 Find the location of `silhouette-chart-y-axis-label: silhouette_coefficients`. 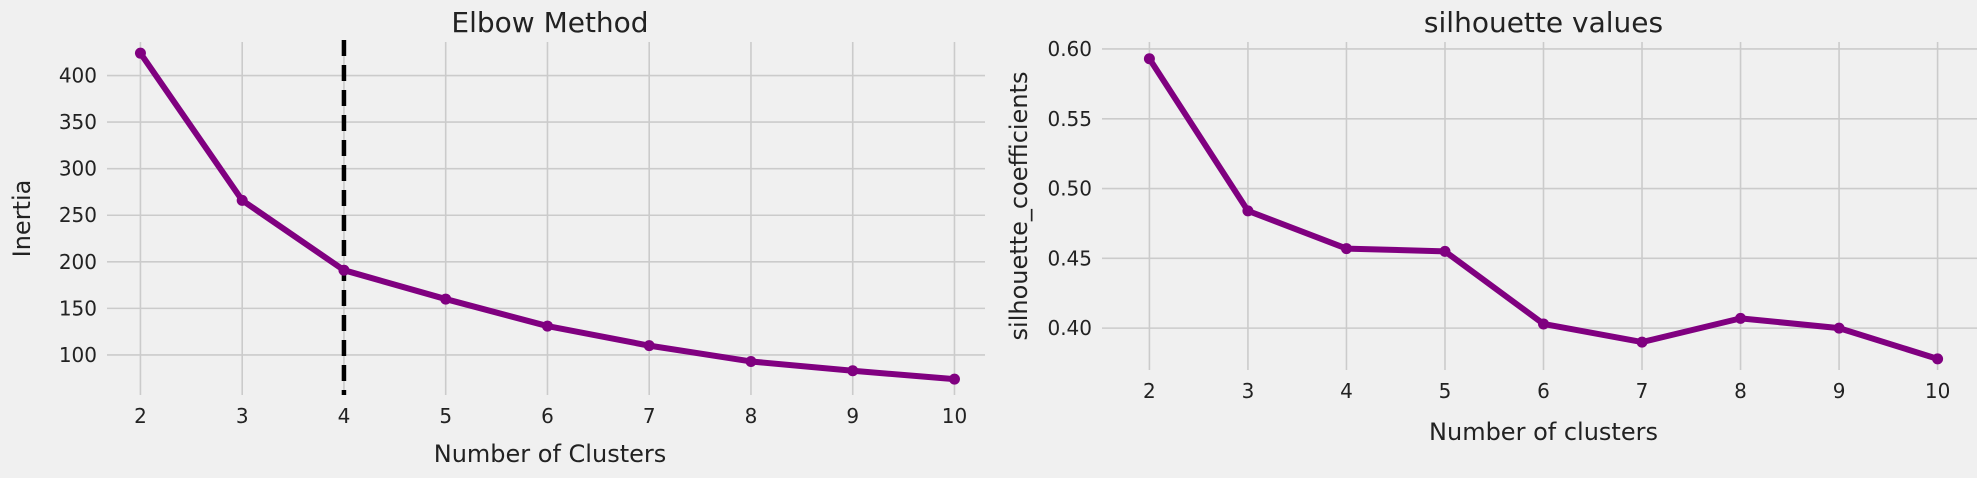

silhouette-chart-y-axis-label: silhouette_coefficients is located at coordinates (1019, 206).